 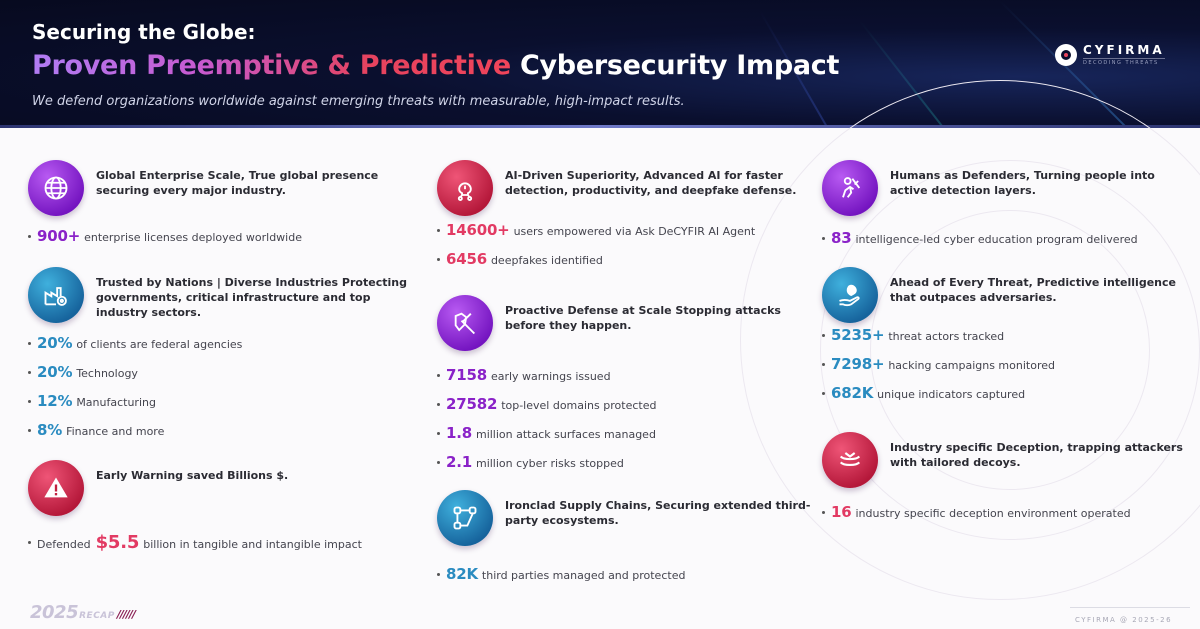 I want to click on stat-value: 5235+, so click(x=858, y=335).